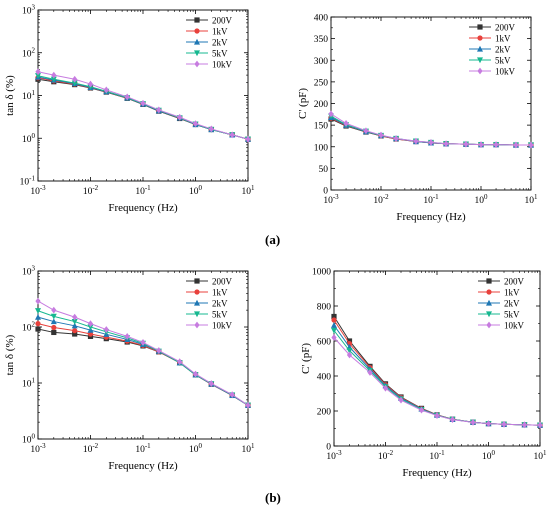  Describe the element at coordinates (324, 378) in the screenshot. I see `y-tick-label: 400` at that location.